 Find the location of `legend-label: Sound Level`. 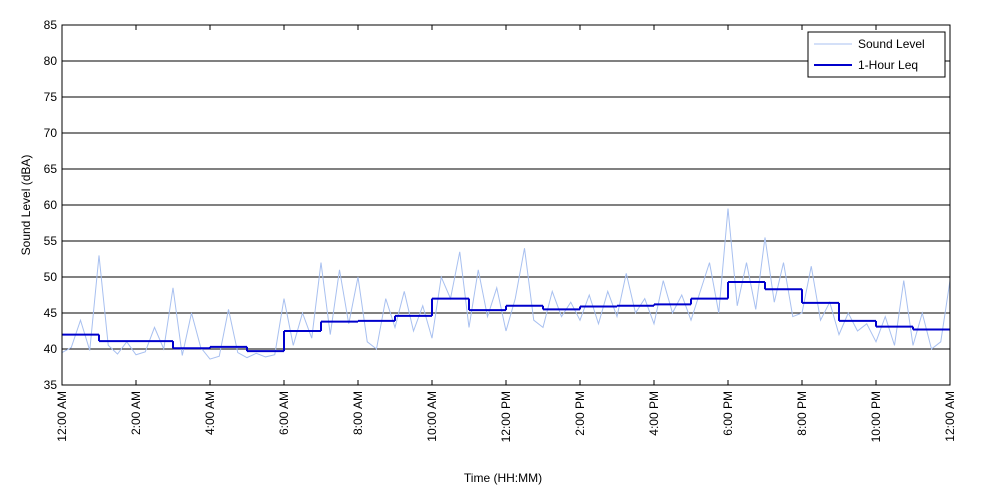

legend-label: Sound Level is located at coordinates (891, 44).